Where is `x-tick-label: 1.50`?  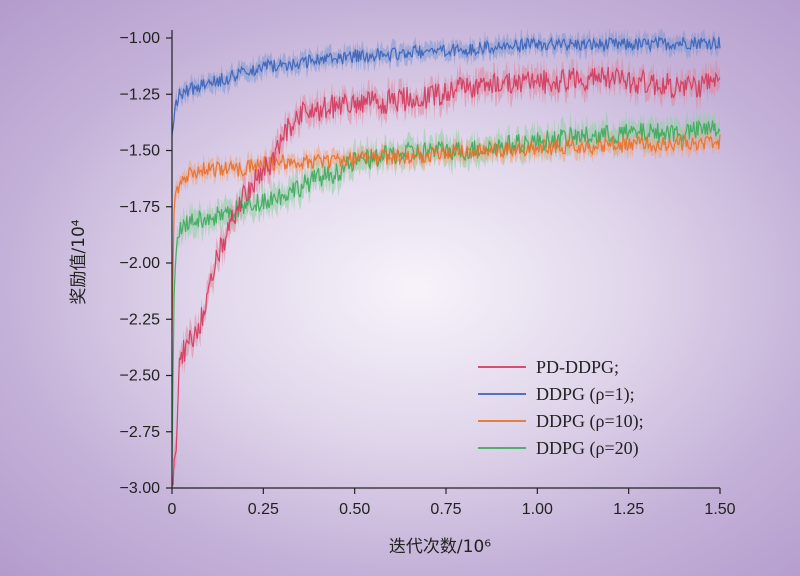 x-tick-label: 1.50 is located at coordinates (719, 509).